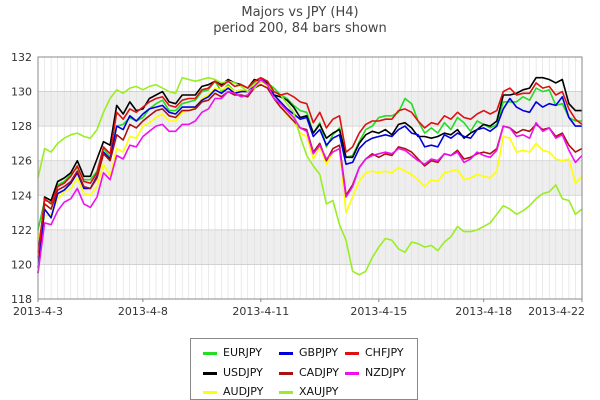 This screenshot has width=600, height=400. Describe the element at coordinates (378, 311) in the screenshot. I see `x-tick-label: 2013-4-15` at that location.